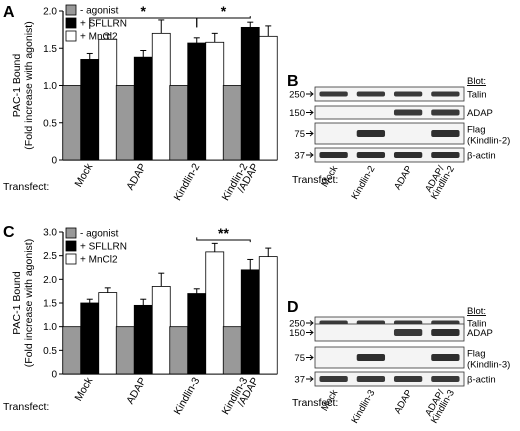 This screenshot has height=431, width=520. Describe the element at coordinates (9, 12) in the screenshot. I see `panel-letter-a: A` at that location.